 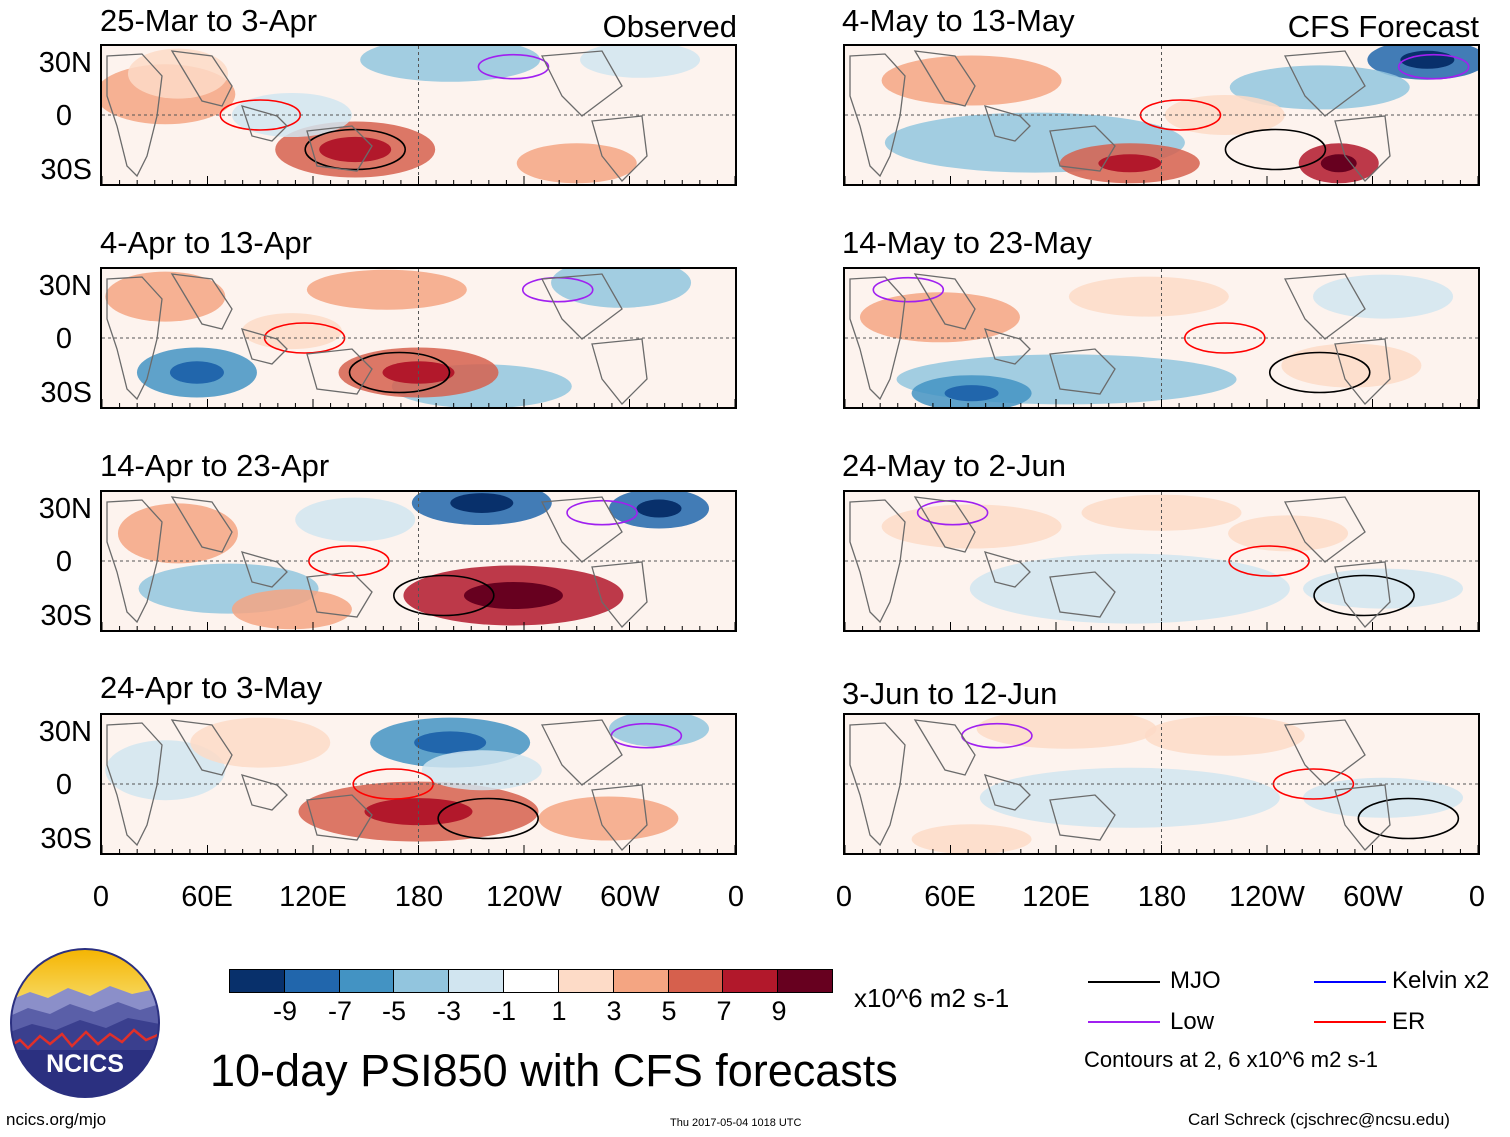 What do you see at coordinates (1319, 1119) in the screenshot?
I see `footer-author: Carl Schreck (cjschrec@ncsu.edu)` at bounding box center [1319, 1119].